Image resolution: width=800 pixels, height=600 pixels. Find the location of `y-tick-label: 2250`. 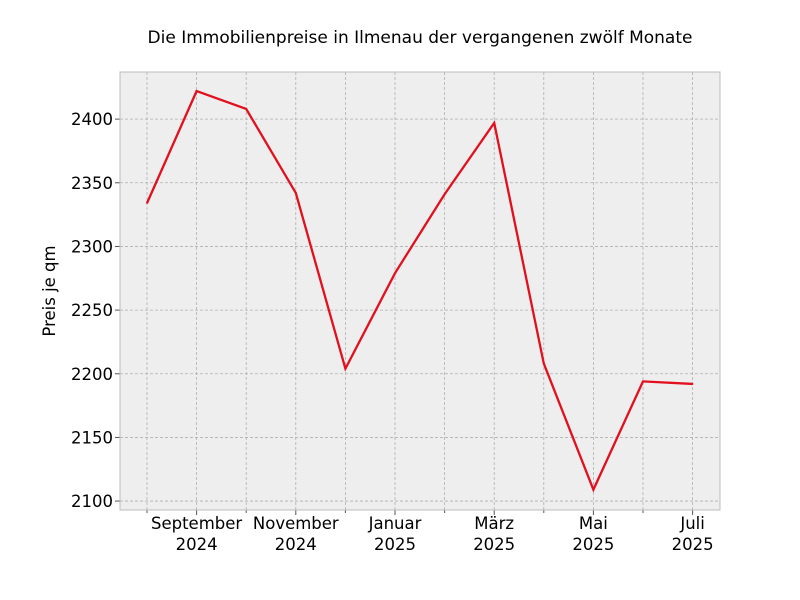

y-tick-label: 2250 is located at coordinates (92, 310).